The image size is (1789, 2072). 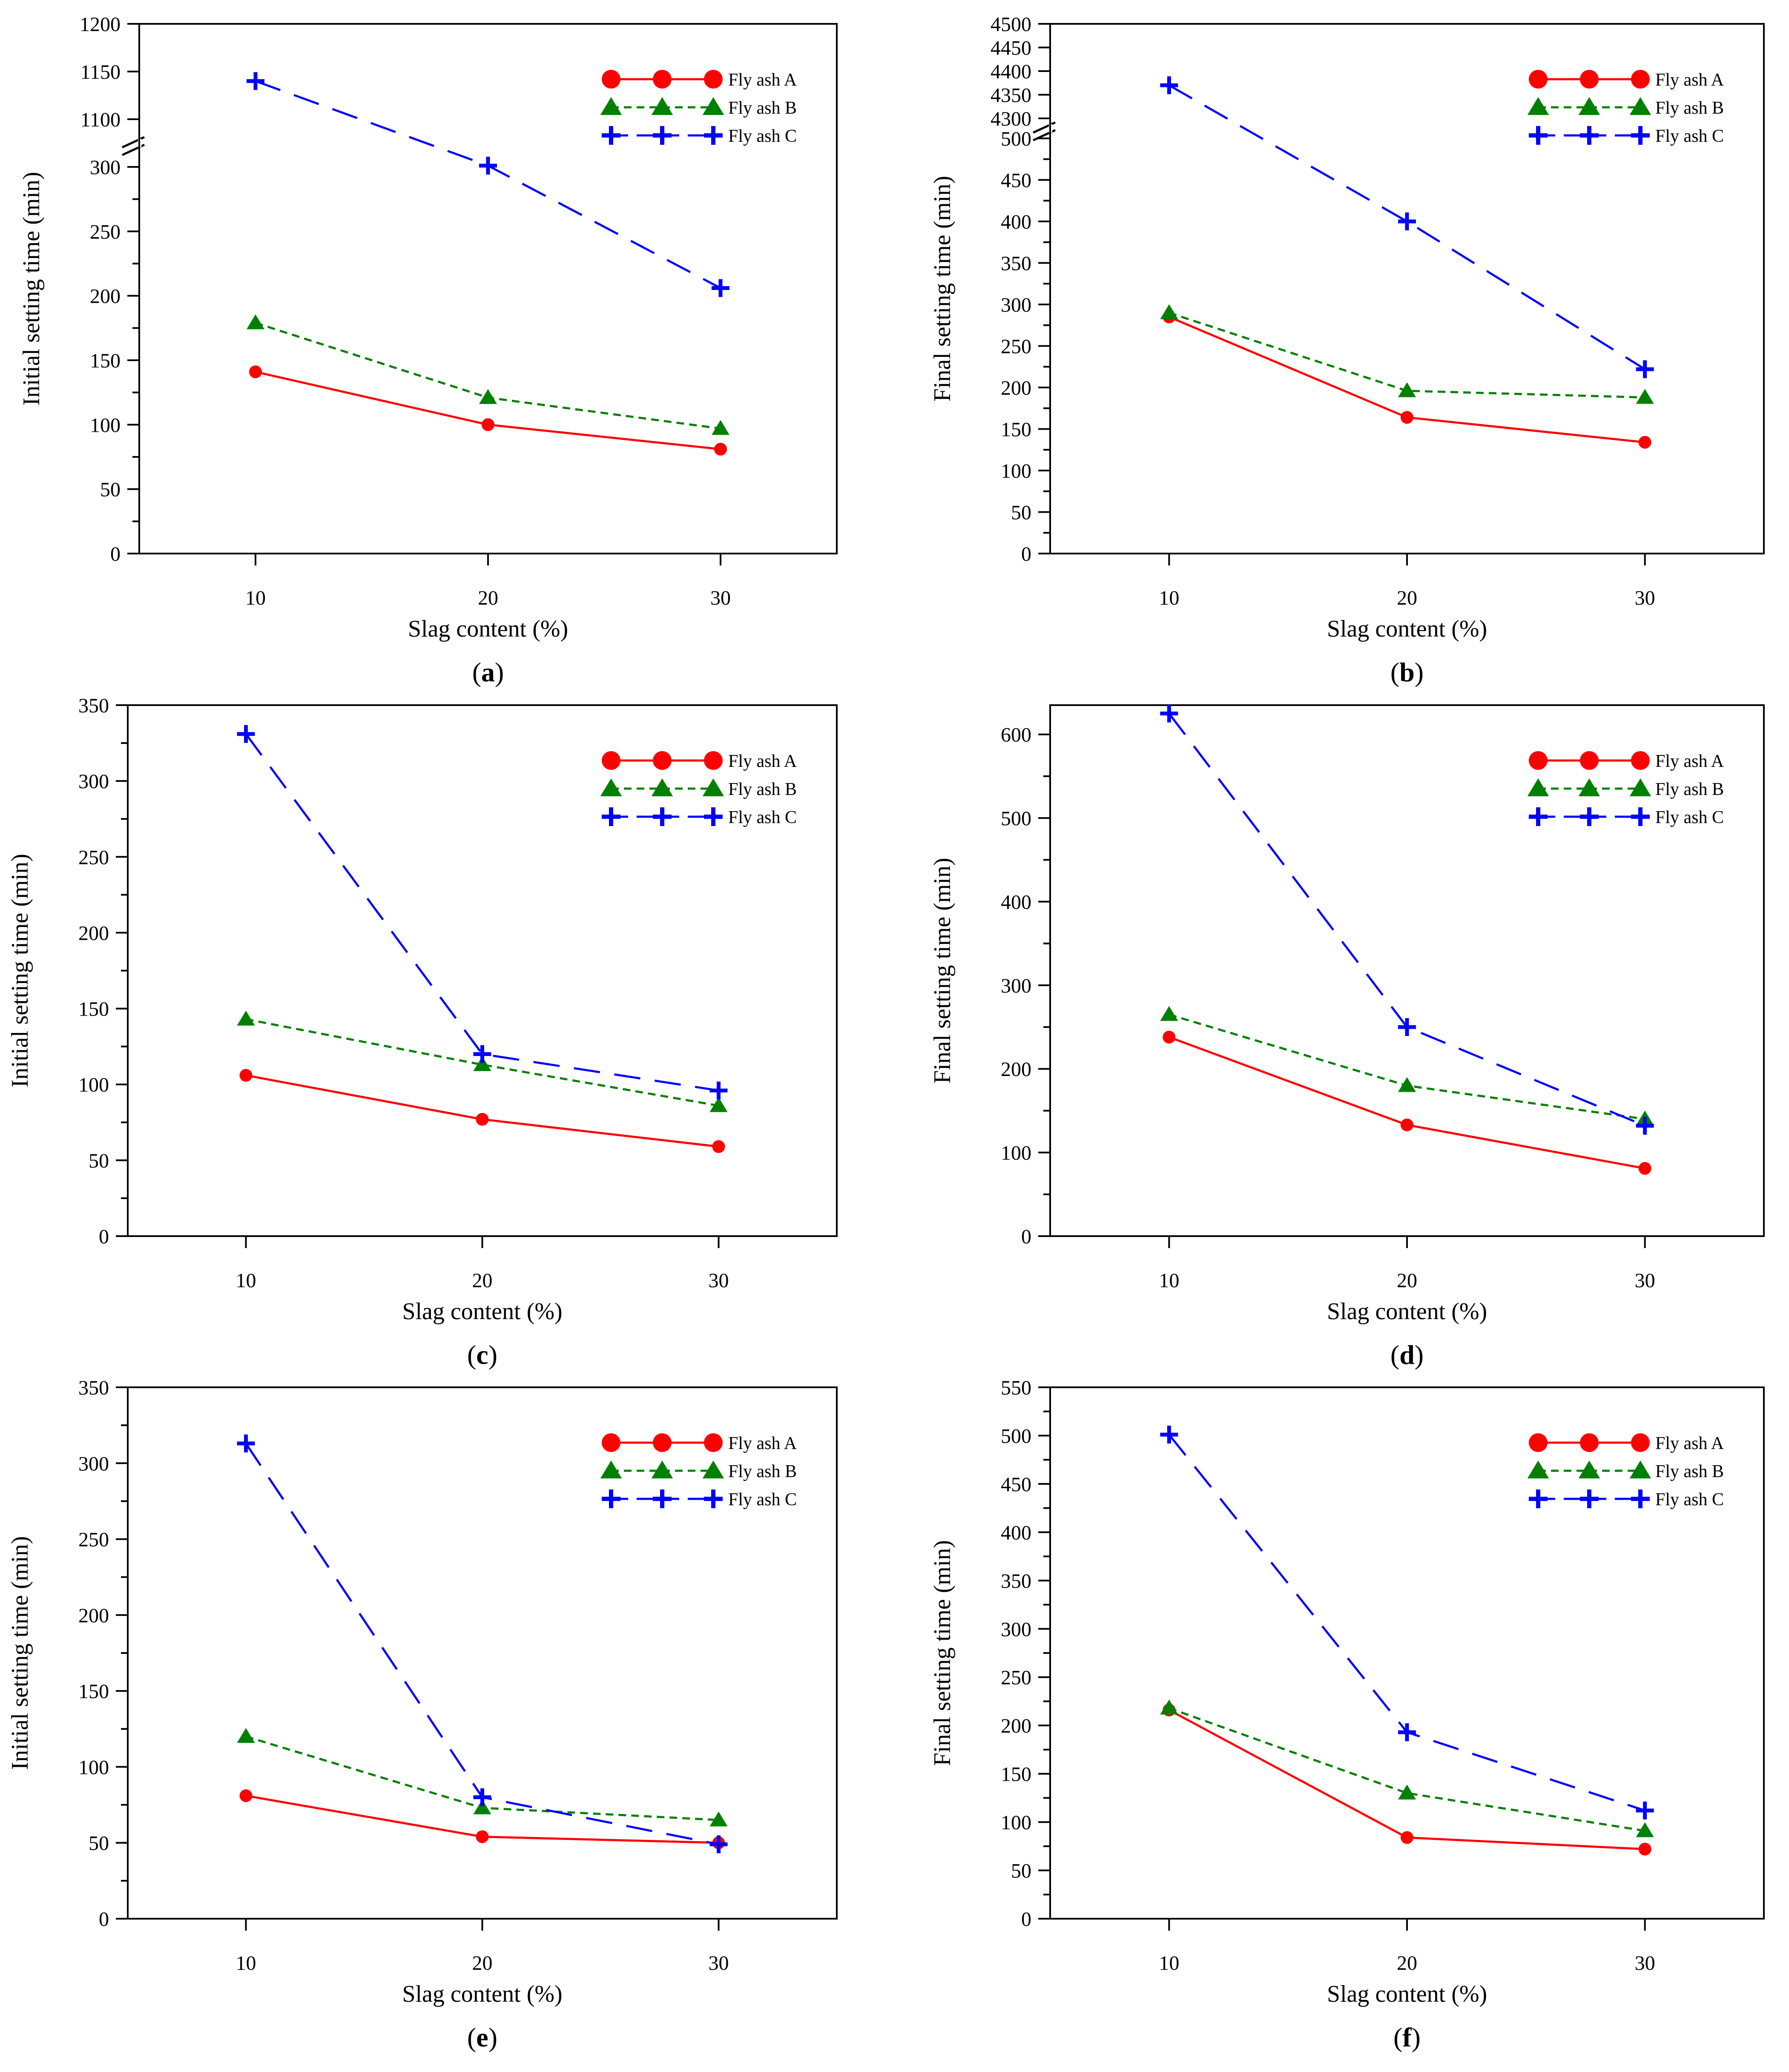 I want to click on caption-letter: b, so click(x=1407, y=672).